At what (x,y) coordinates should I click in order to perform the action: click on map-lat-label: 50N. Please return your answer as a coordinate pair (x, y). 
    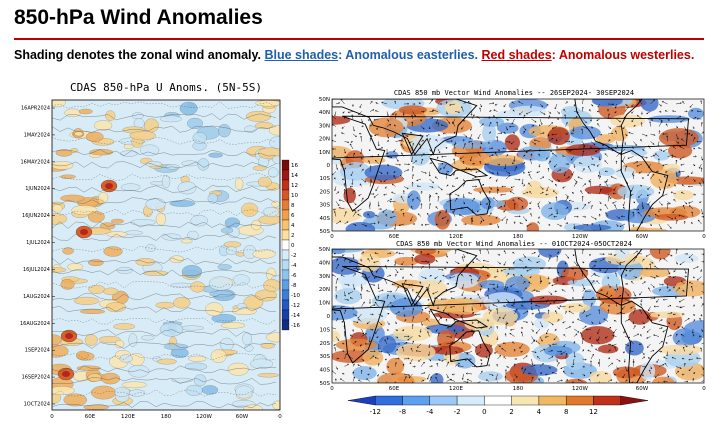
    Looking at the image, I should click on (324, 250).